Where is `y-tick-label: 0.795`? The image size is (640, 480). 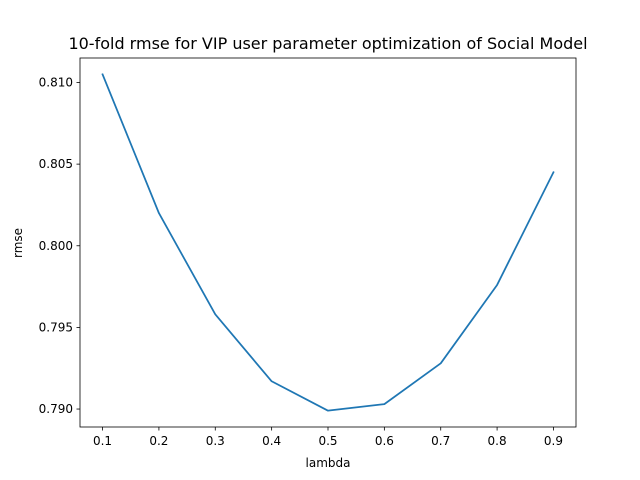 y-tick-label: 0.795 is located at coordinates (56, 327).